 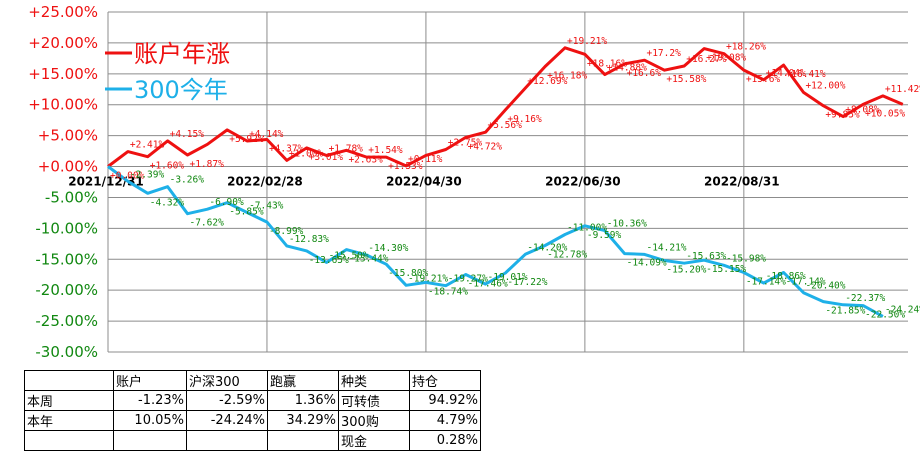 What do you see at coordinates (806, 74) in the screenshot?
I see `data-label: +16.41%` at bounding box center [806, 74].